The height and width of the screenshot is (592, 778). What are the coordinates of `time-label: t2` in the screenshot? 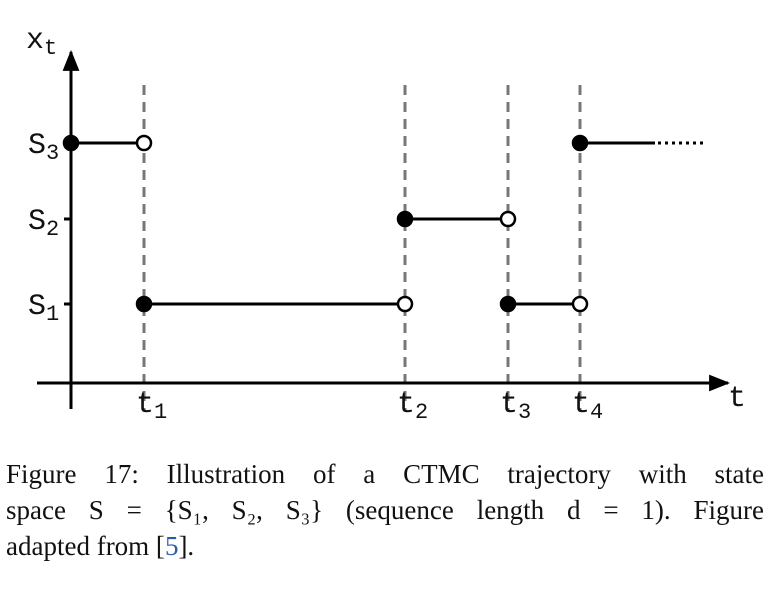 It's located at (412, 406).